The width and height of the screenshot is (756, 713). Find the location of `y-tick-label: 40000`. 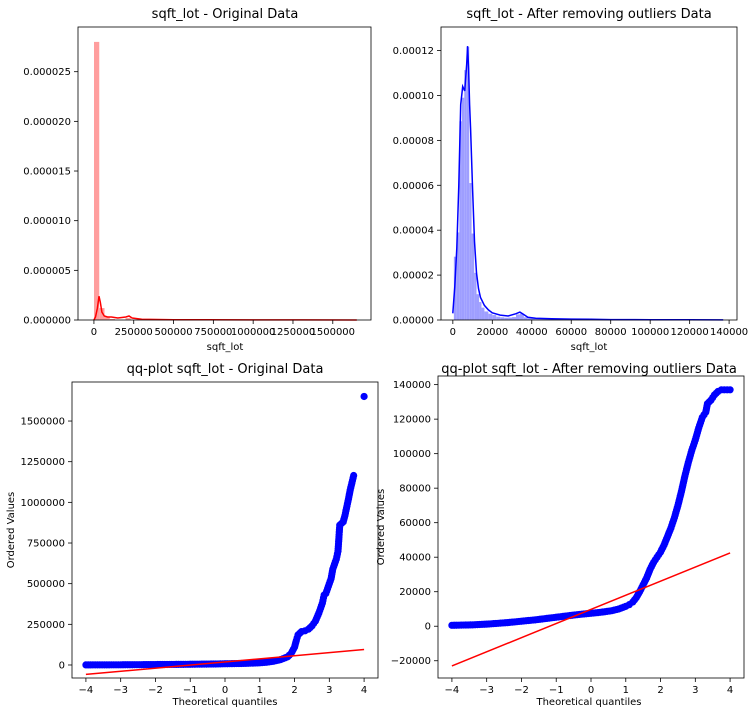

y-tick-label: 40000 is located at coordinates (415, 558).